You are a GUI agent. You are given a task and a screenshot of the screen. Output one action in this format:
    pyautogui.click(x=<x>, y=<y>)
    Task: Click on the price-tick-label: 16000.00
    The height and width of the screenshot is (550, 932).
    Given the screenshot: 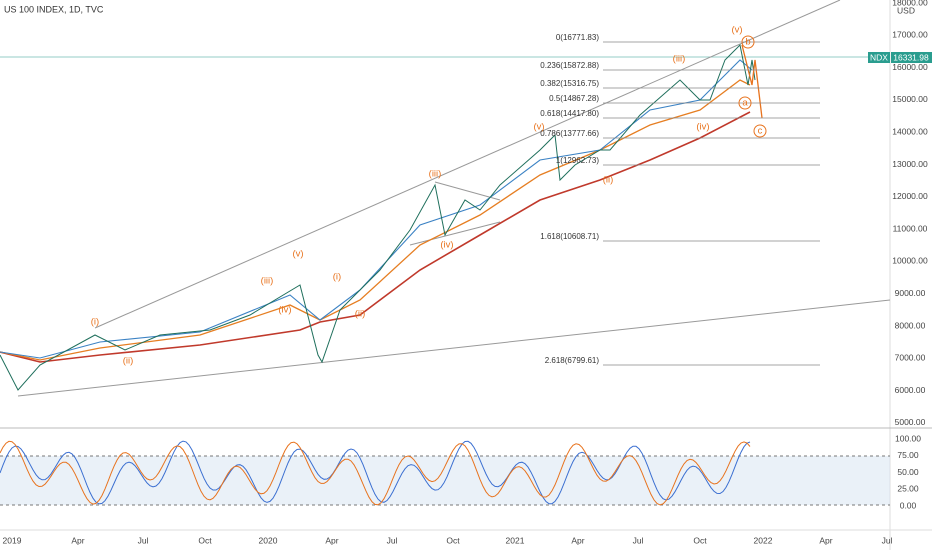 What is the action you would take?
    pyautogui.click(x=910, y=67)
    